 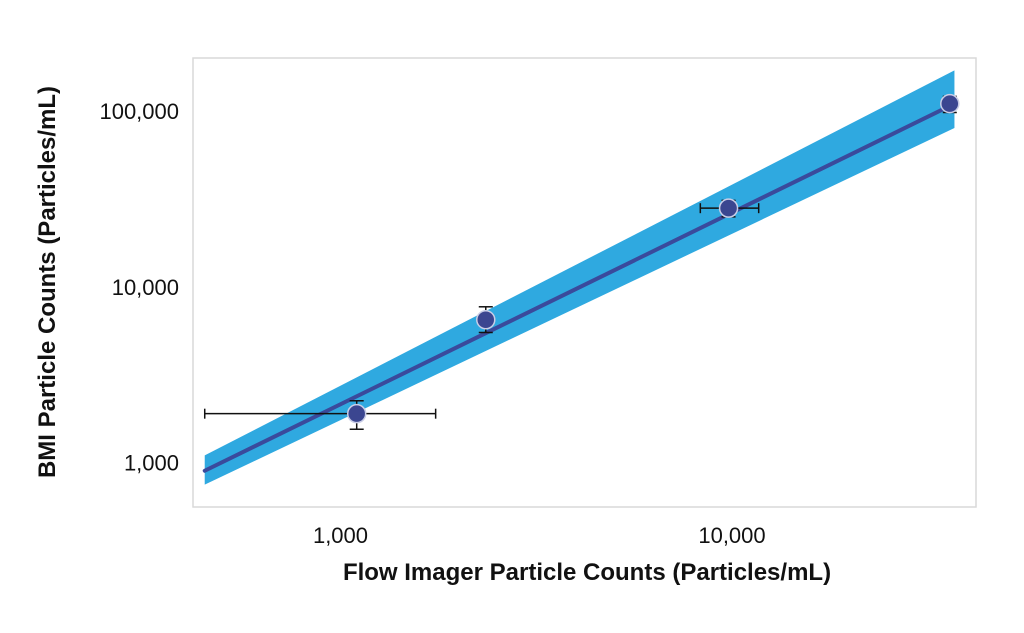 I want to click on y-tick-label: 100,000, so click(x=139, y=111).